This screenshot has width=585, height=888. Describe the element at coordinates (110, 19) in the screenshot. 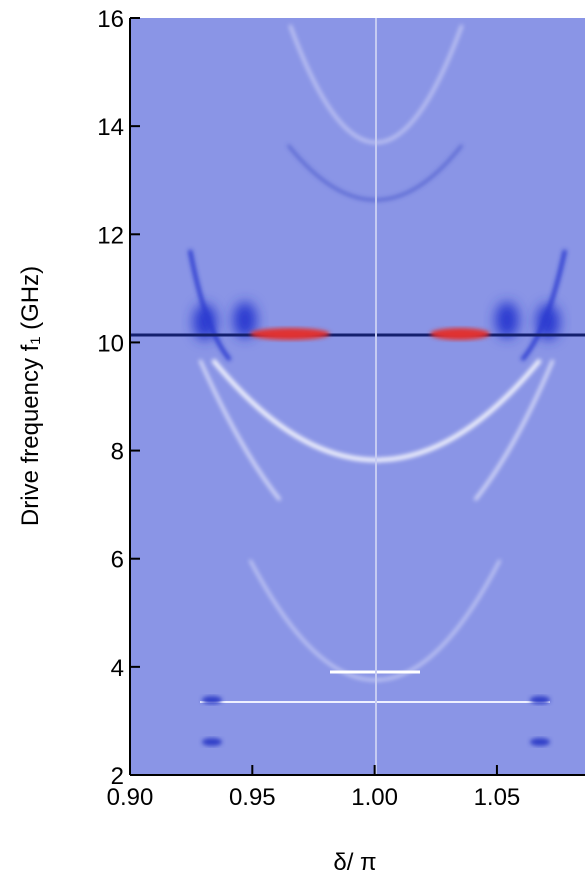

I see `y-tick-label: 16` at that location.